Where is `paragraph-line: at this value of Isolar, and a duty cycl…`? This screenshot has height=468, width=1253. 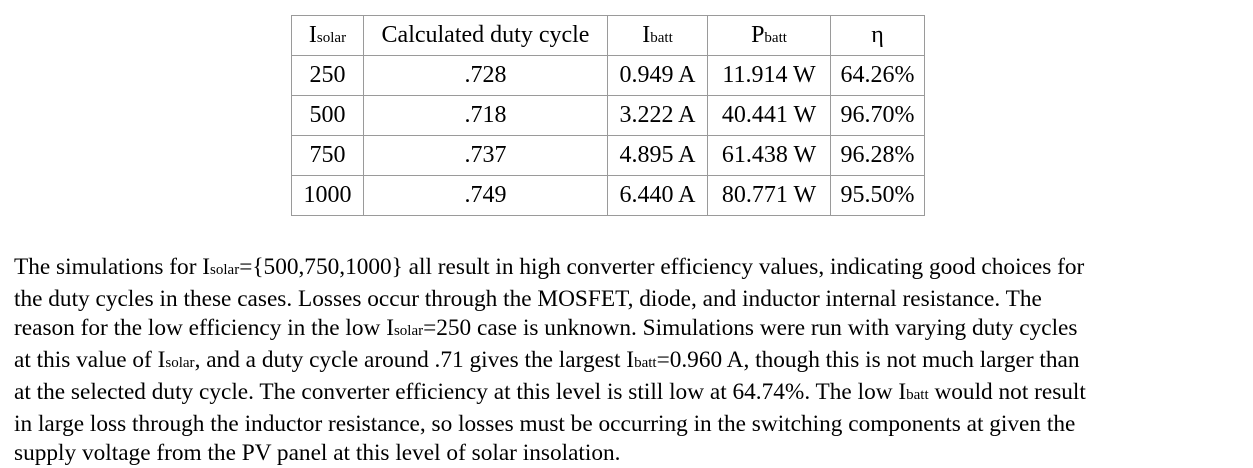
paragraph-line: at this value of Isolar, and a duty cycl… is located at coordinates (547, 360).